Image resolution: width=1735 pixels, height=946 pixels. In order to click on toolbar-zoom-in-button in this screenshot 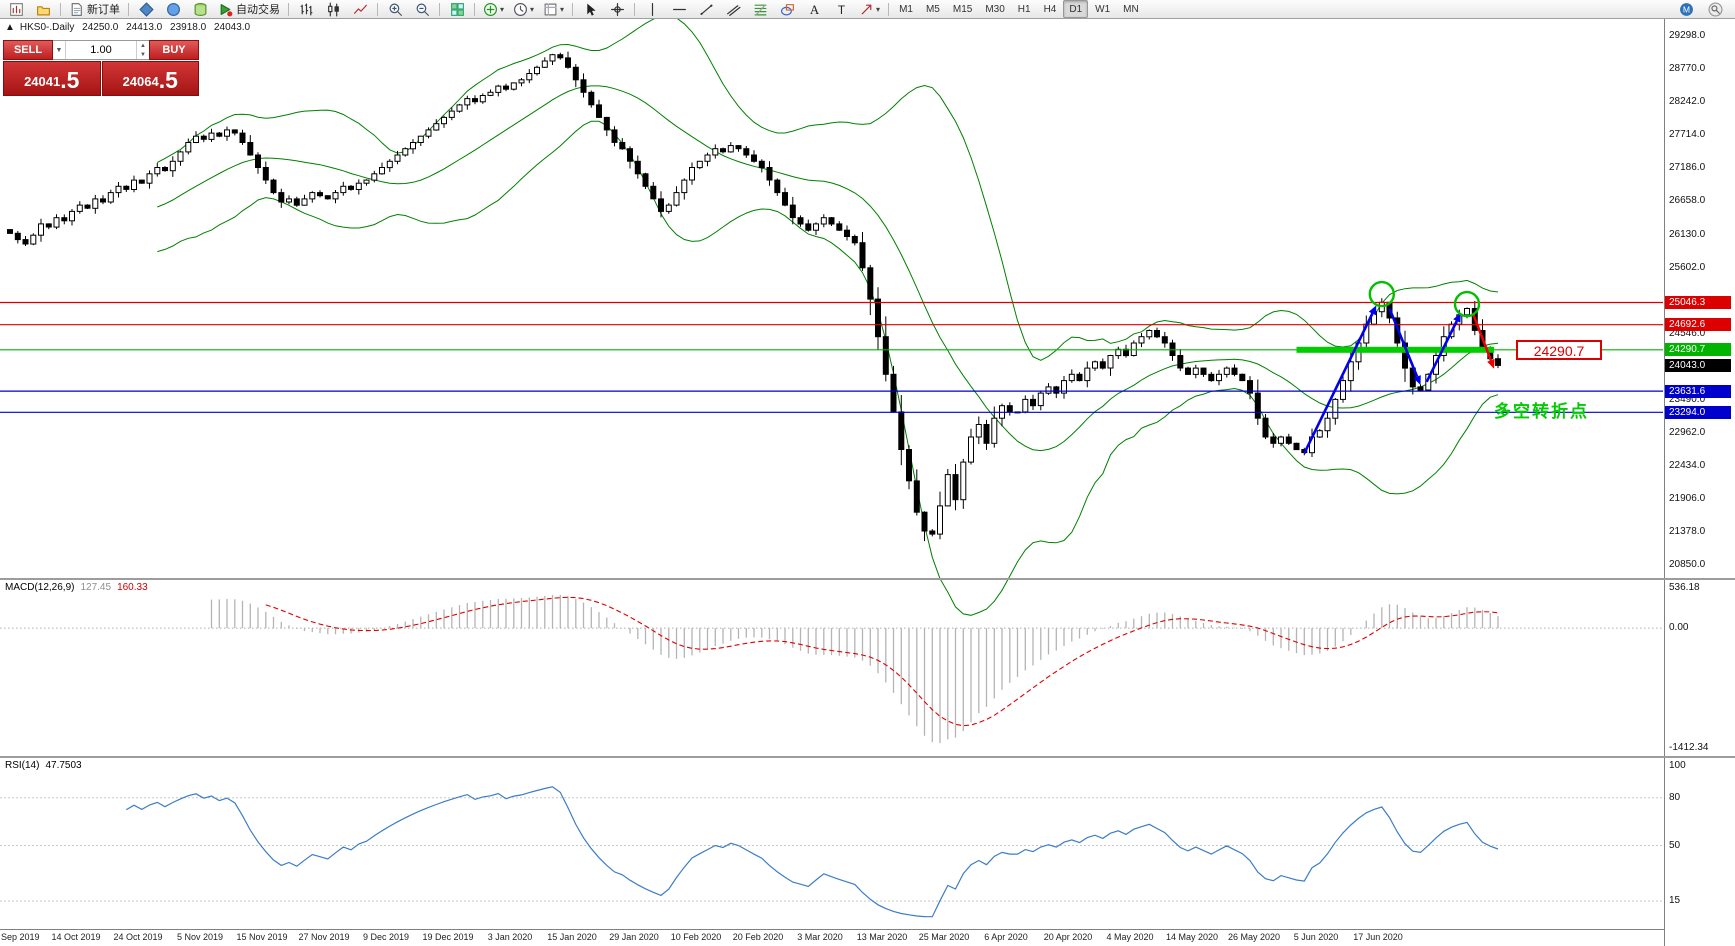, I will do `click(395, 9)`.